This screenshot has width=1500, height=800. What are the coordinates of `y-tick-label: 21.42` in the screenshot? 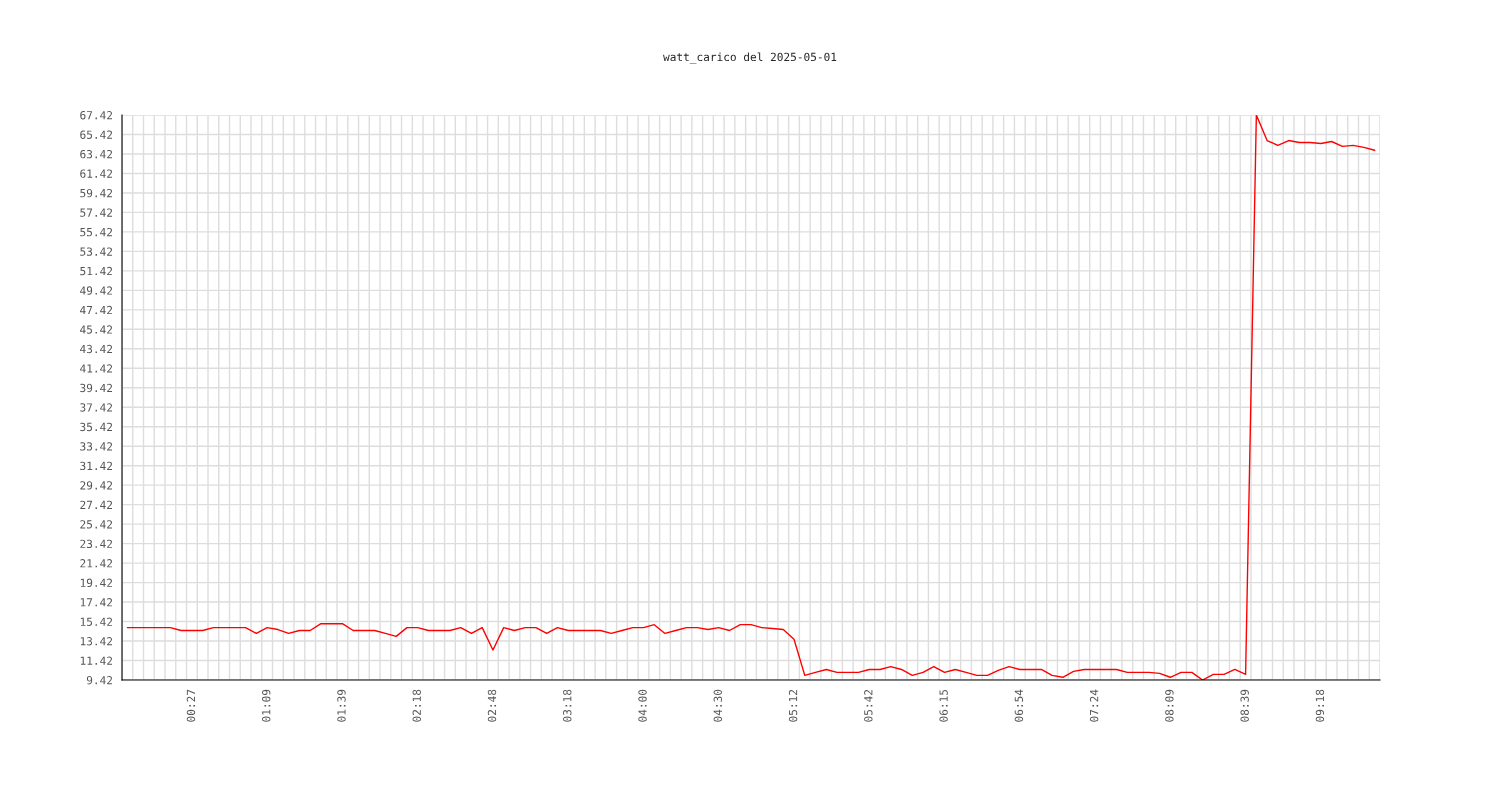 It's located at (96, 563).